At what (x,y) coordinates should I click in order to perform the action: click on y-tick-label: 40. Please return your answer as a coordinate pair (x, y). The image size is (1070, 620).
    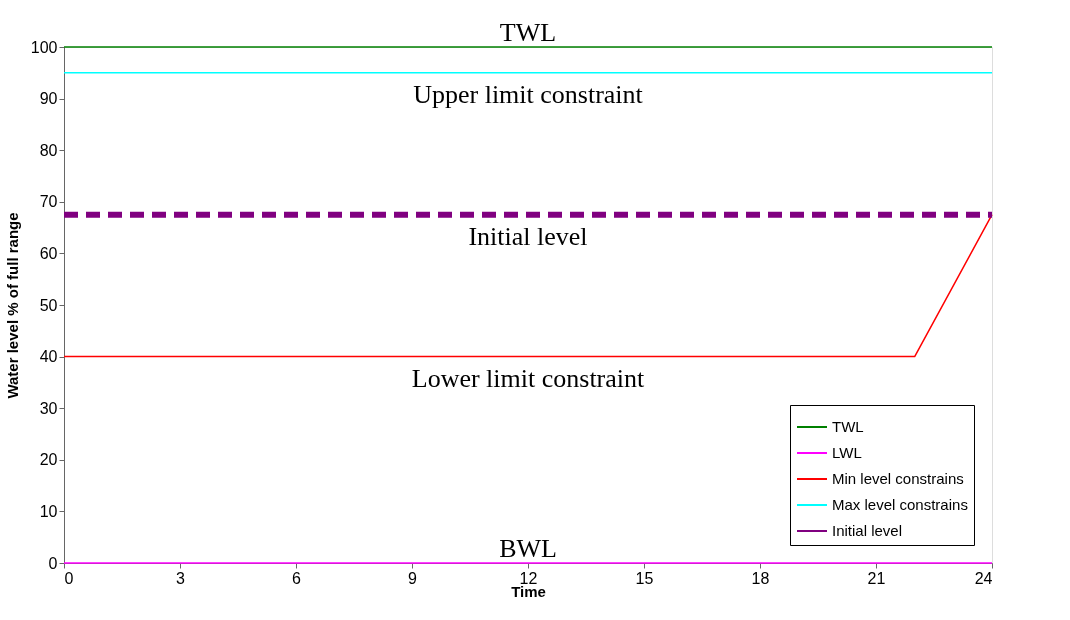
    Looking at the image, I should click on (48, 357).